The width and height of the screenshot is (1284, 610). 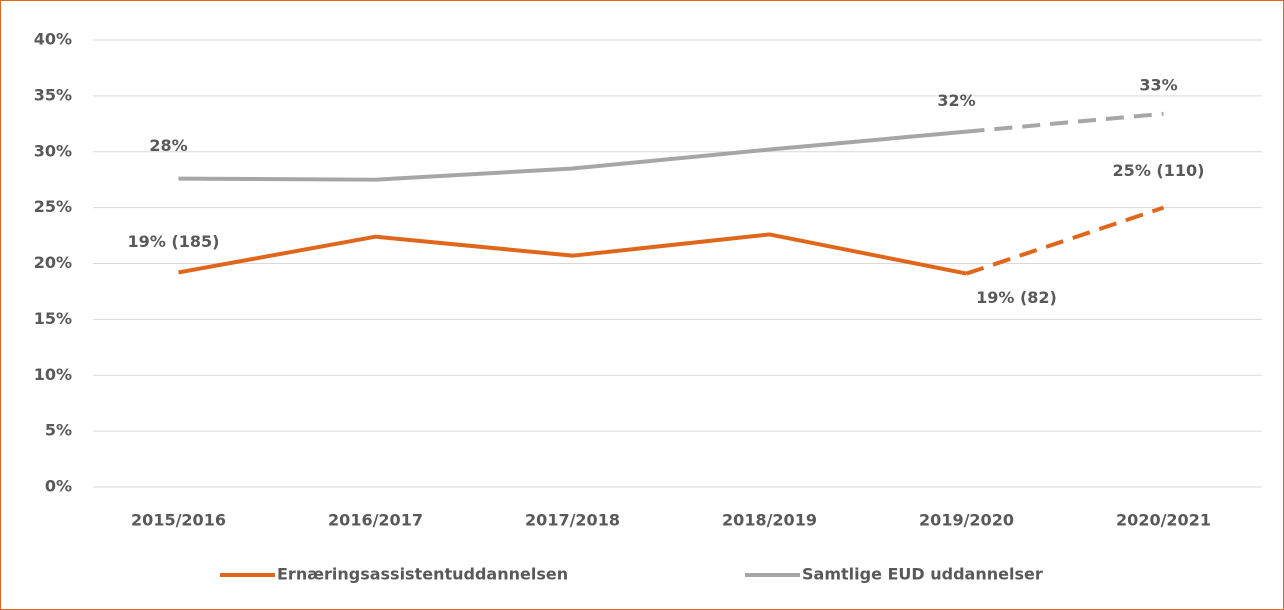 I want to click on data-label: 19% (185), so click(x=174, y=241).